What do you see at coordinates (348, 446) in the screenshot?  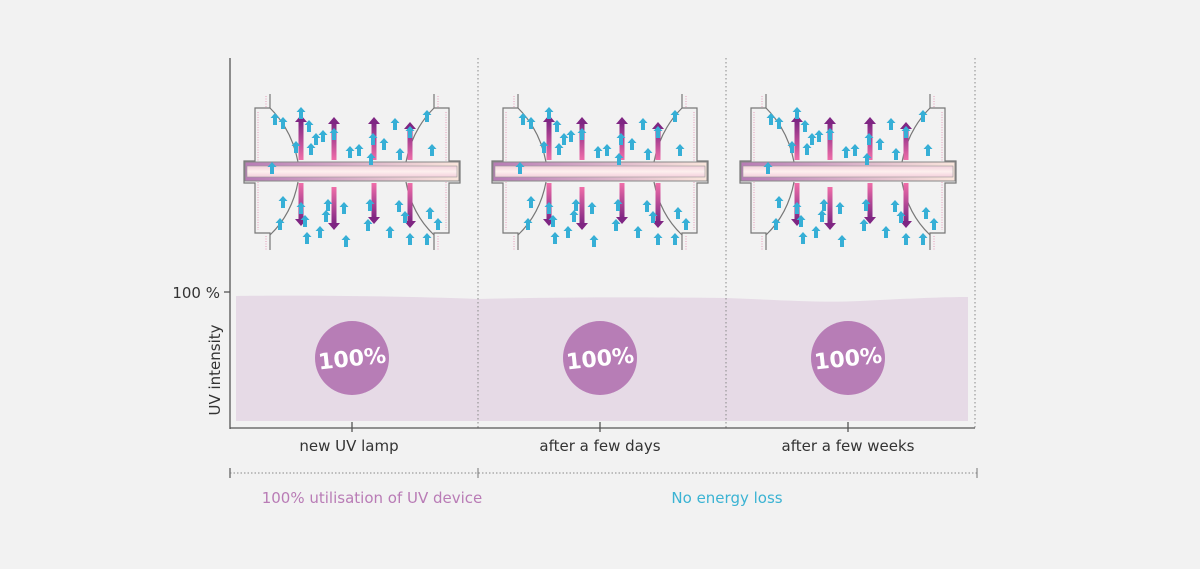 I see `stage-label: new UV lamp` at bounding box center [348, 446].